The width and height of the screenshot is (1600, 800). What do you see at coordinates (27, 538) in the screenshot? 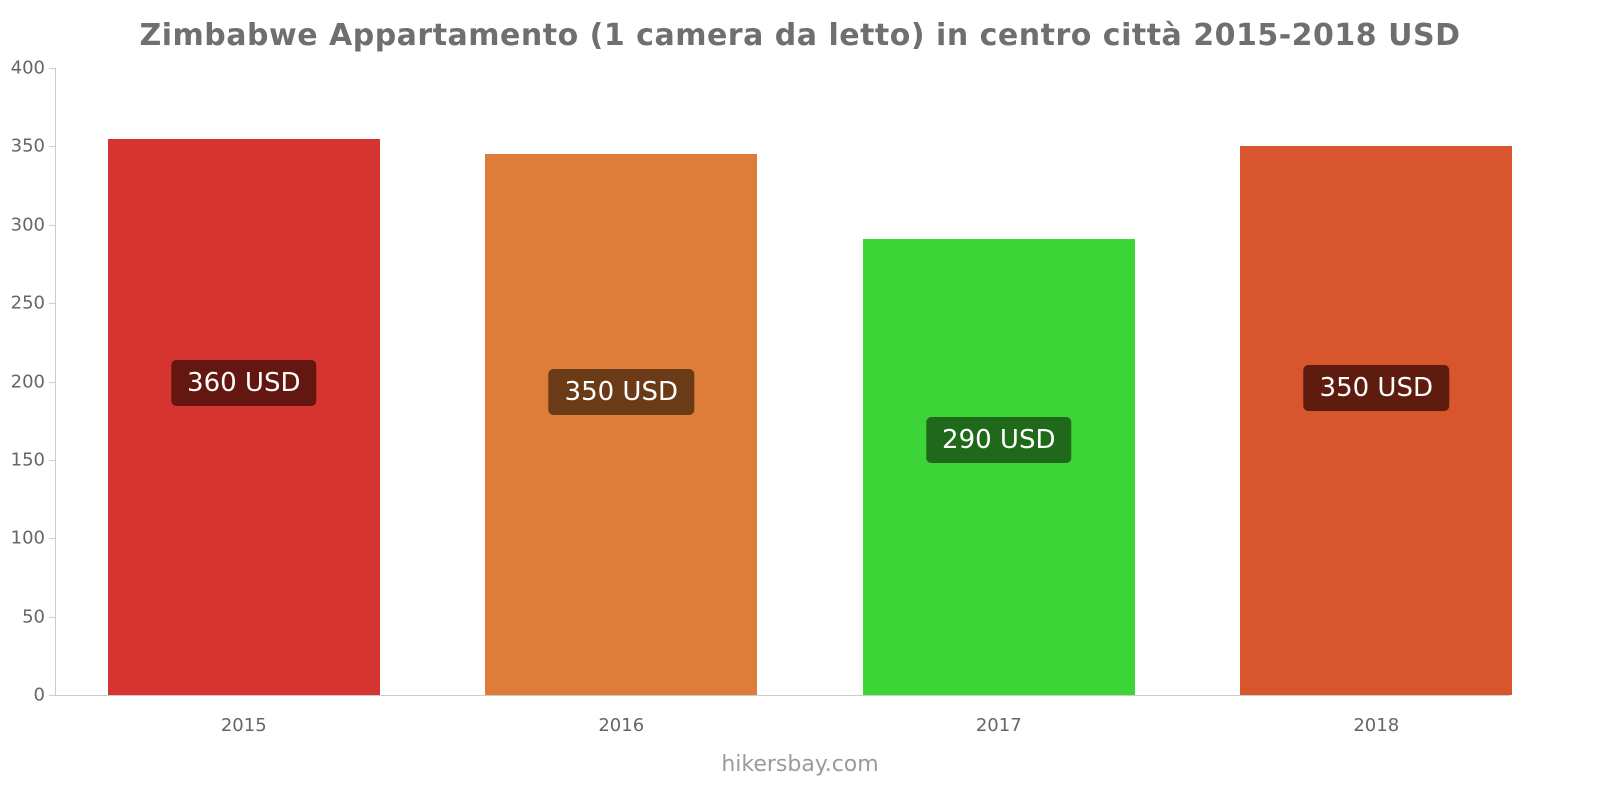
I see `y-tick-label: 100` at bounding box center [27, 538].